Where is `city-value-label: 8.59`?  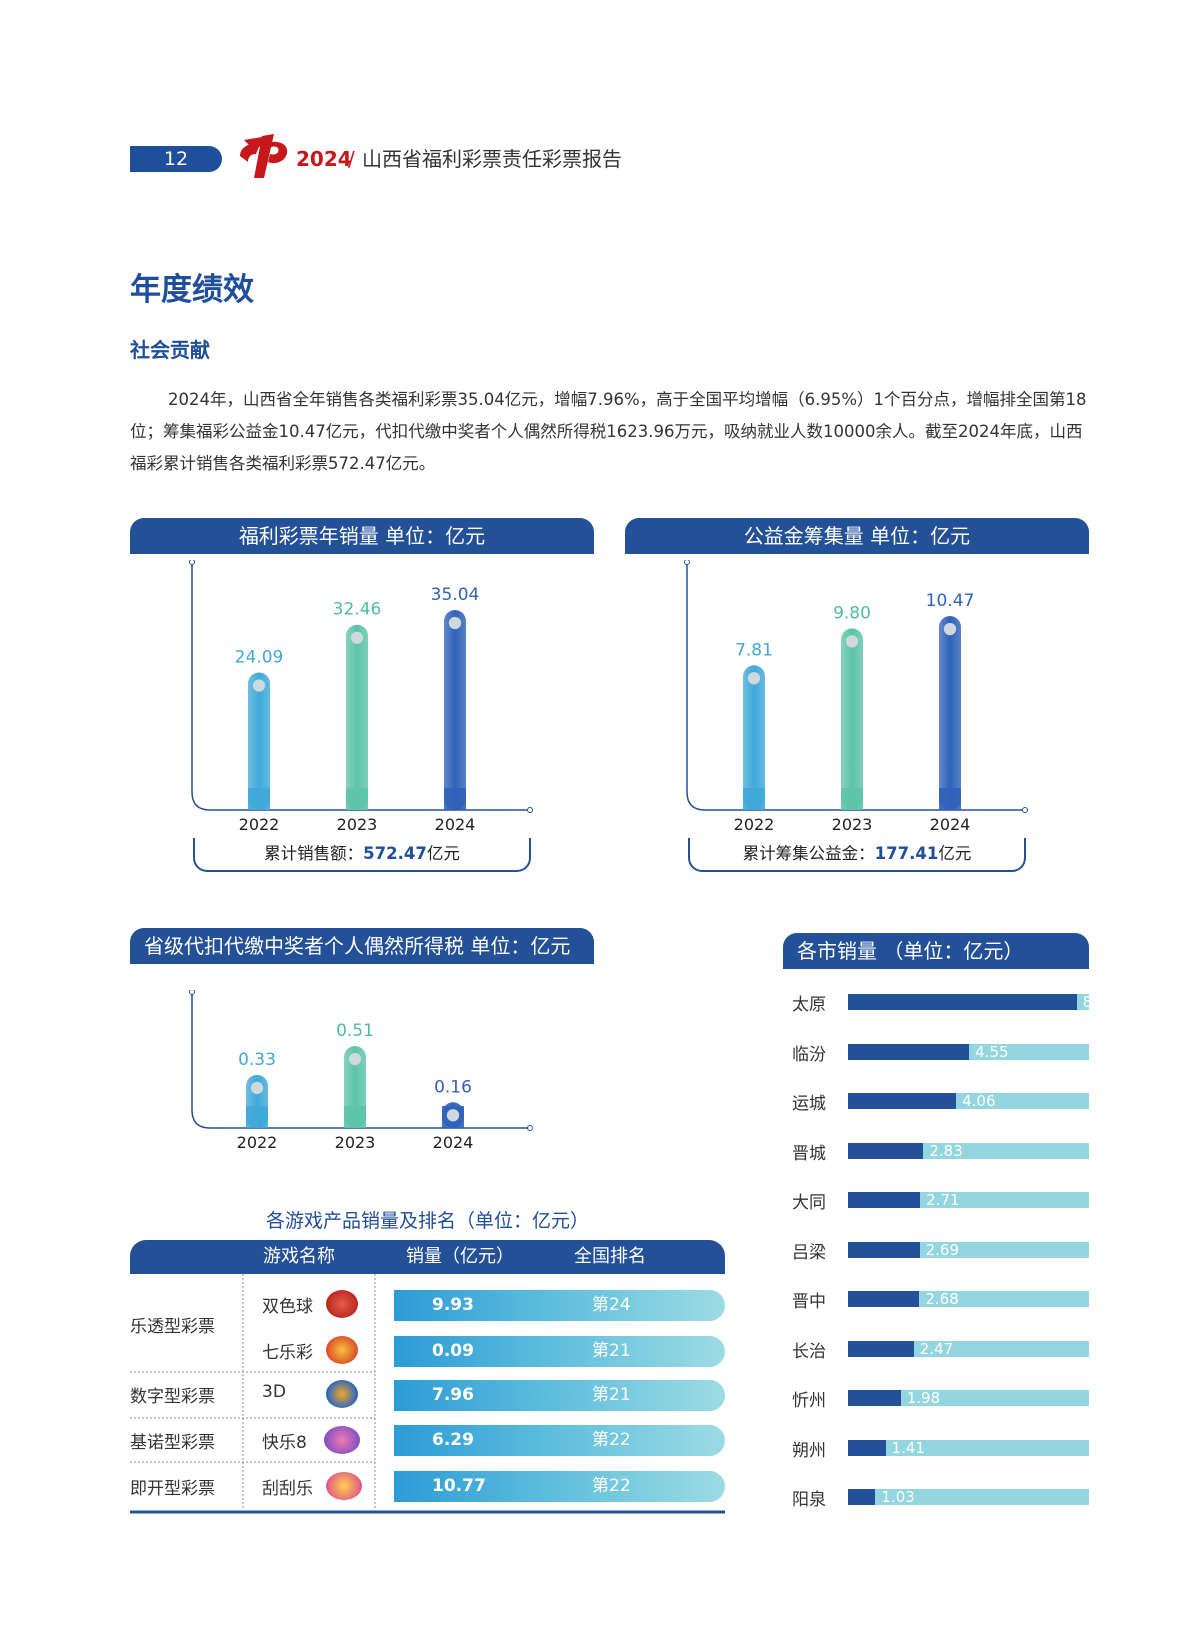
city-value-label: 8.59 is located at coordinates (1099, 1002).